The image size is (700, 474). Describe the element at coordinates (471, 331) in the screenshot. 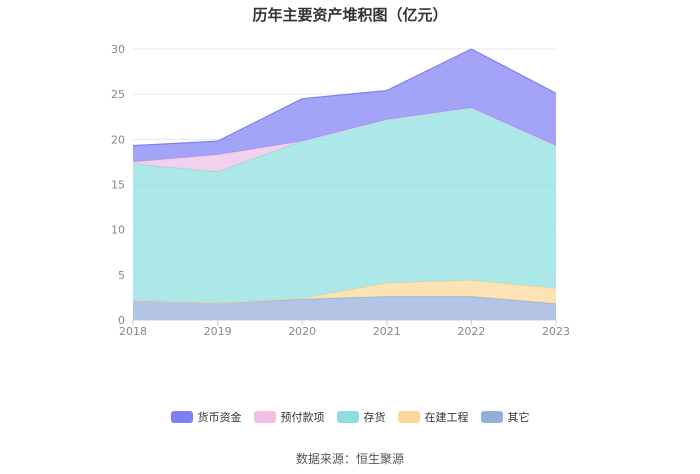

I see `x-tick-label: 2022` at that location.